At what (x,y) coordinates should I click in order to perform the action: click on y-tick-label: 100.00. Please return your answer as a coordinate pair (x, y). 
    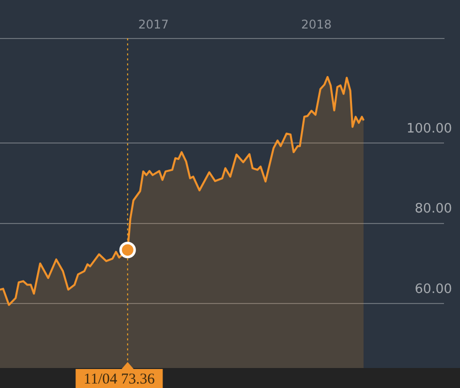
    Looking at the image, I should click on (429, 128).